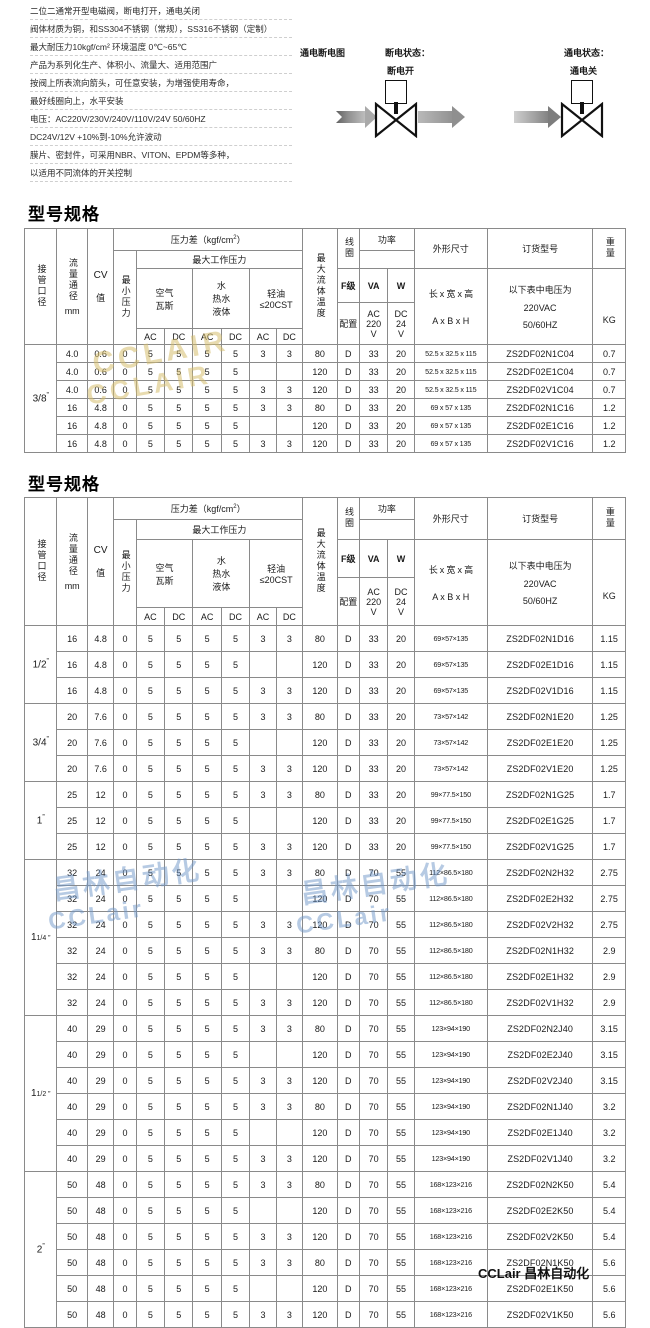  I want to click on col-header-w: W, so click(401, 285).